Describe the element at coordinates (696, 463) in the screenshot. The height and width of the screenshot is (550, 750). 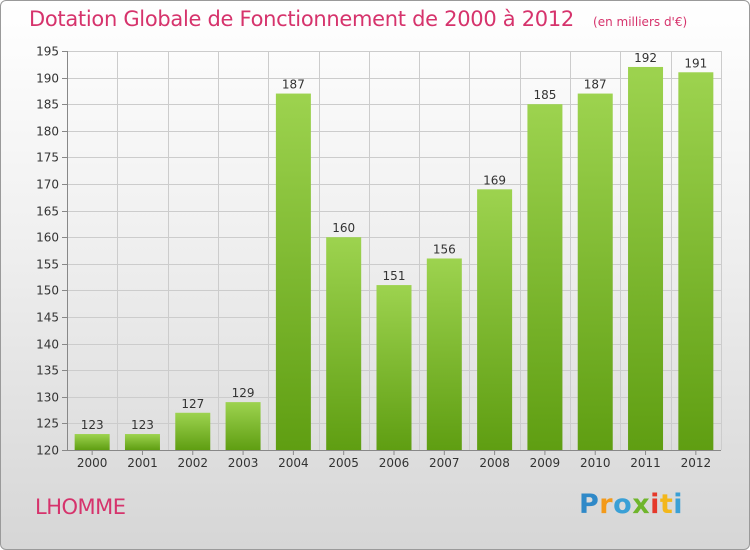
I see `x-tick-label: 2012` at that location.